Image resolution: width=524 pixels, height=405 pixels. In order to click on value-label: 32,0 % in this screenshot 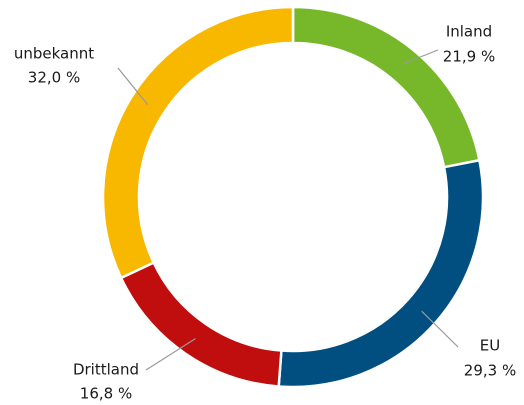, I will do `click(54, 78)`.